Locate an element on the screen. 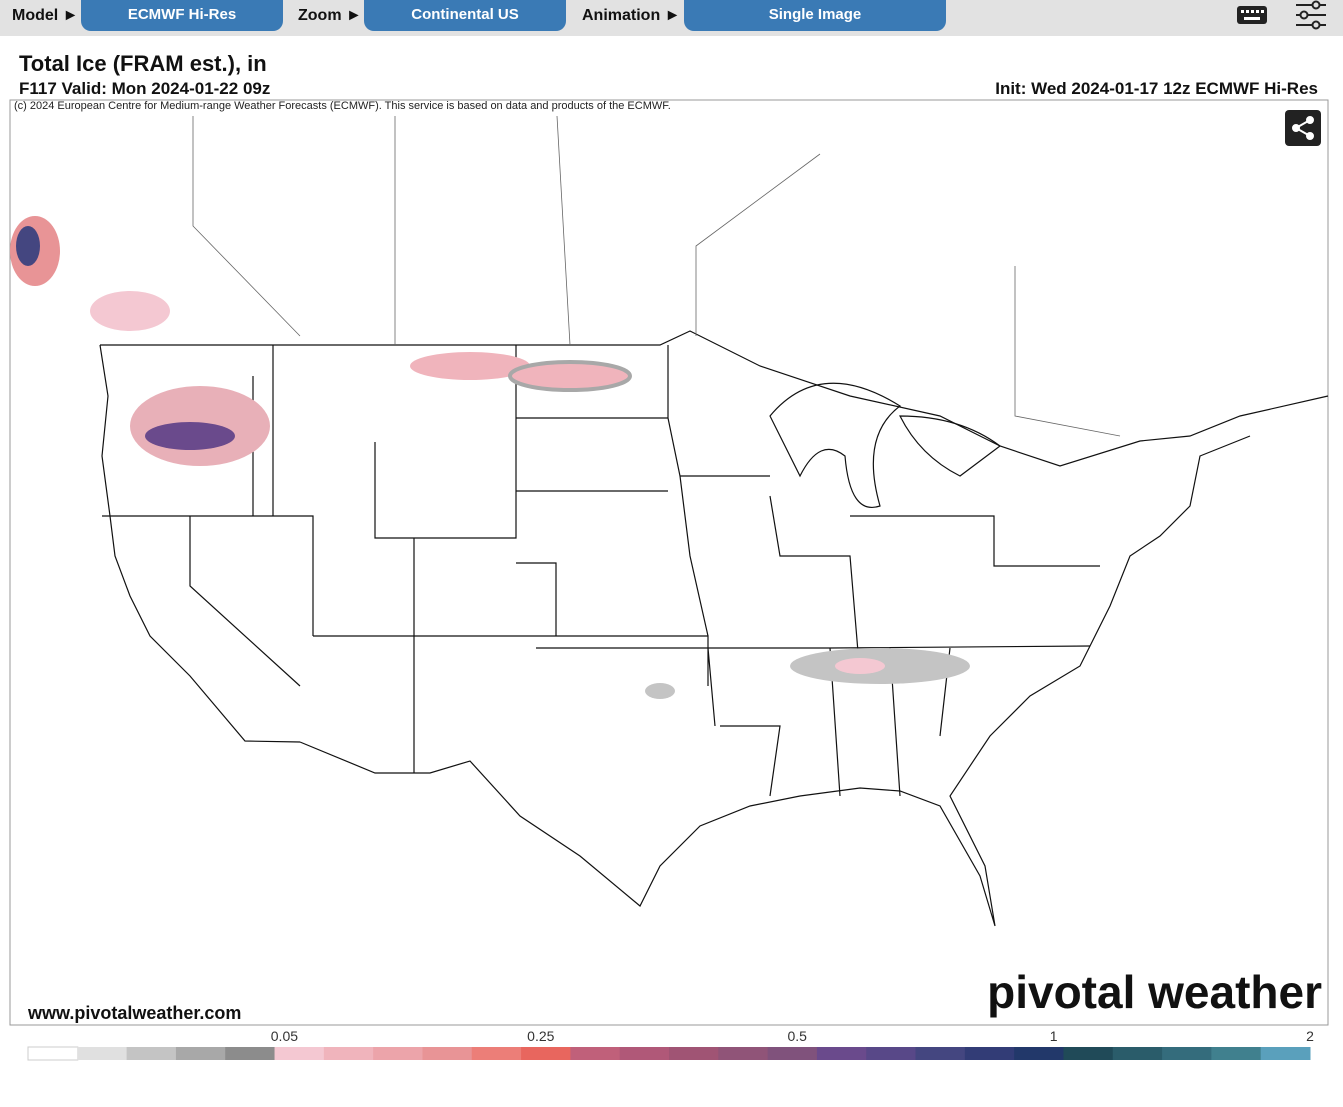  website: www.pivotalweather.com is located at coordinates (134, 1013).